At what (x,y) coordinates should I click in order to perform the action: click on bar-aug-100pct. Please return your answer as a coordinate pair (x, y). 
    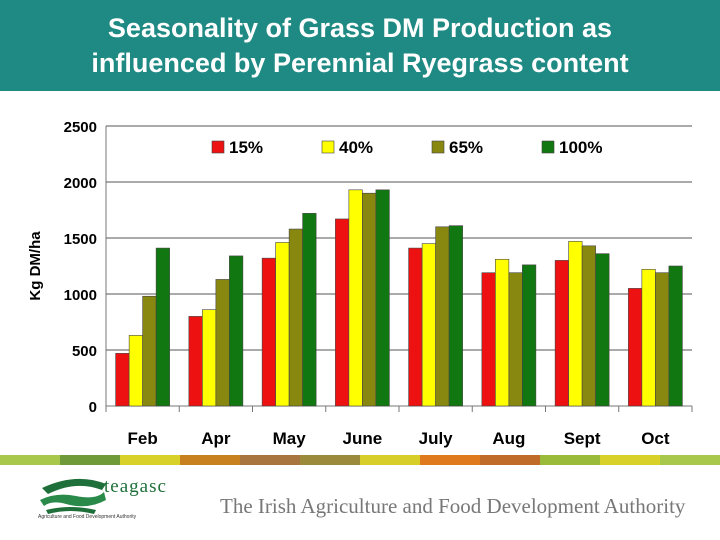
    Looking at the image, I should click on (529, 335).